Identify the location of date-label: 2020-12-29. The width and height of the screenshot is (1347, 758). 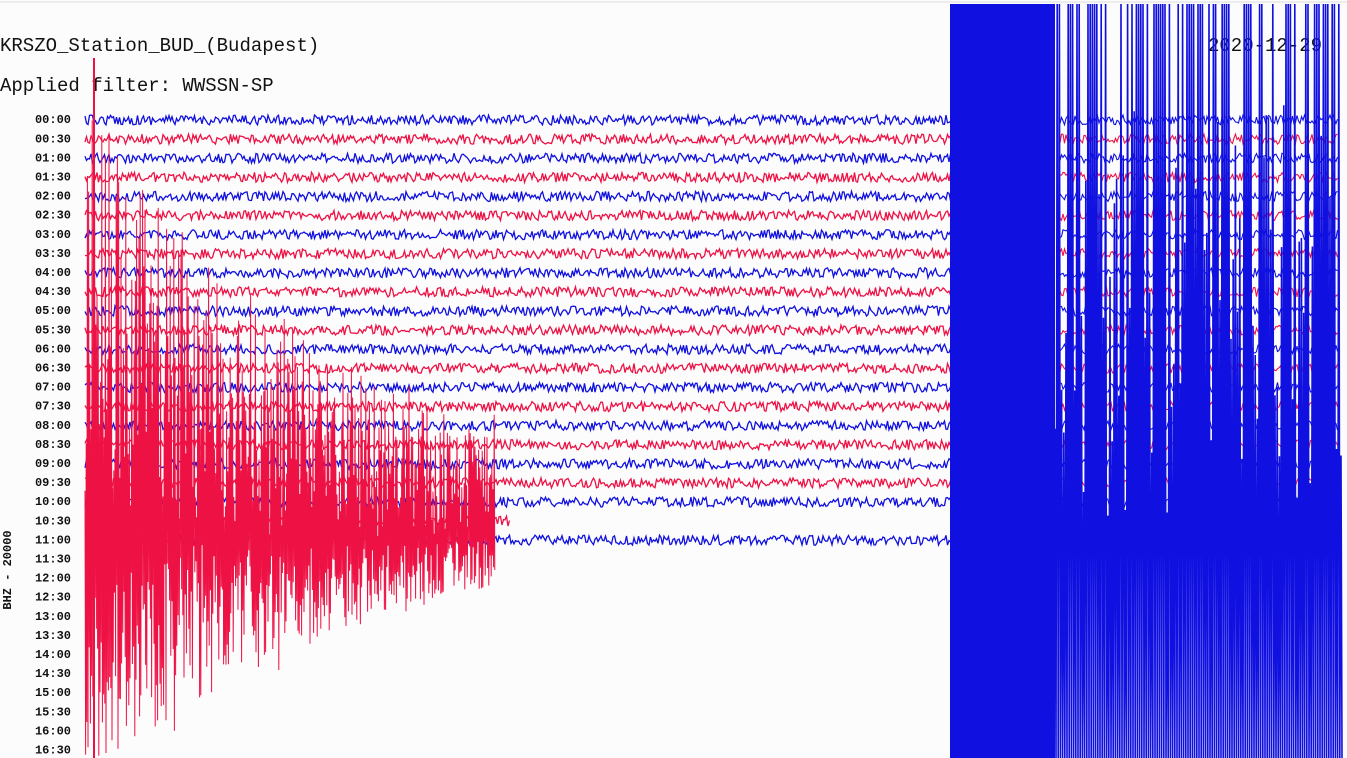
(1265, 46).